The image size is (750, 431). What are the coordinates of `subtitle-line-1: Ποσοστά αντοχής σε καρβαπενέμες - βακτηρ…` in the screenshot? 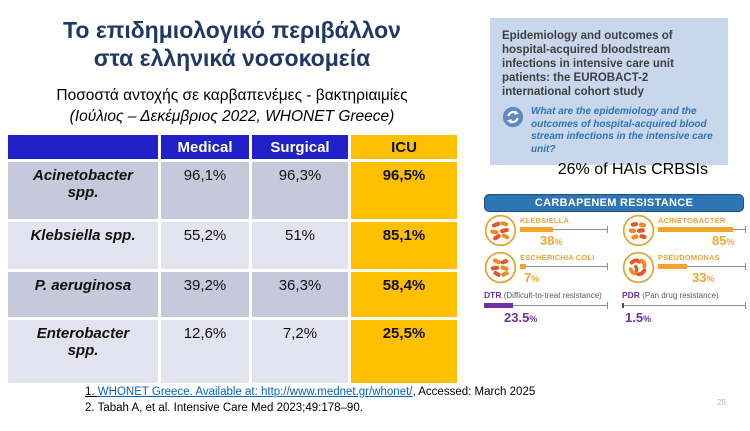 It's located at (232, 95).